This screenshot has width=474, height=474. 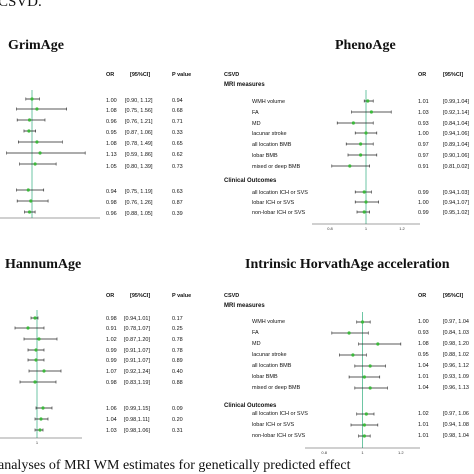 What do you see at coordinates (456, 156) in the screenshot?
I see `row-ci: [0.90,1.06]` at bounding box center [456, 156].